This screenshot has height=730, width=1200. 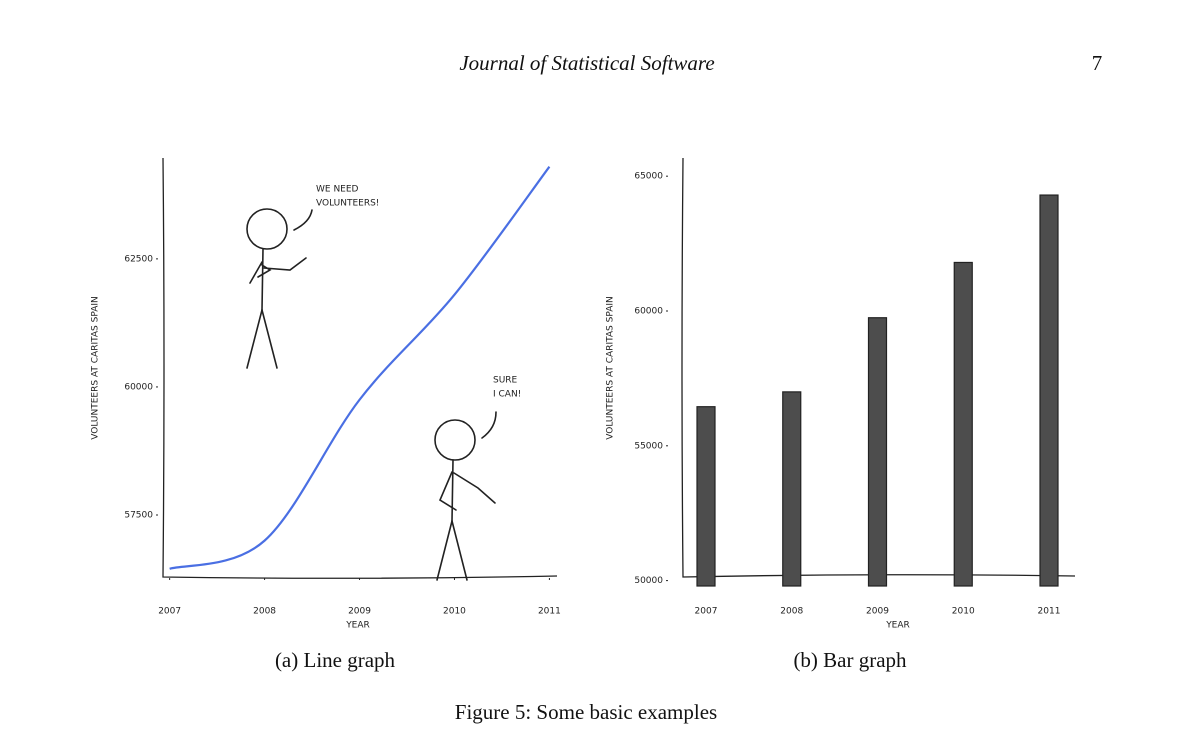 I want to click on annotation: WE NEED, so click(x=337, y=190).